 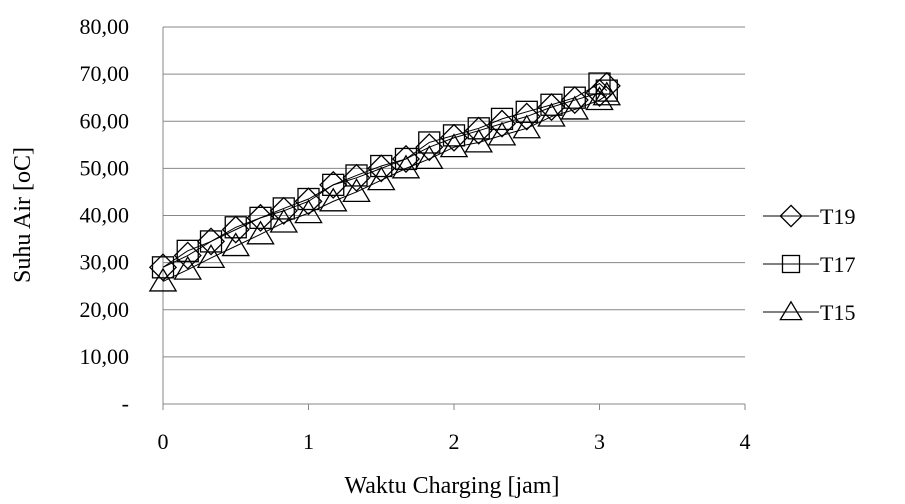 What do you see at coordinates (105, 73) in the screenshot?
I see `y-tick-label: 70,00` at bounding box center [105, 73].